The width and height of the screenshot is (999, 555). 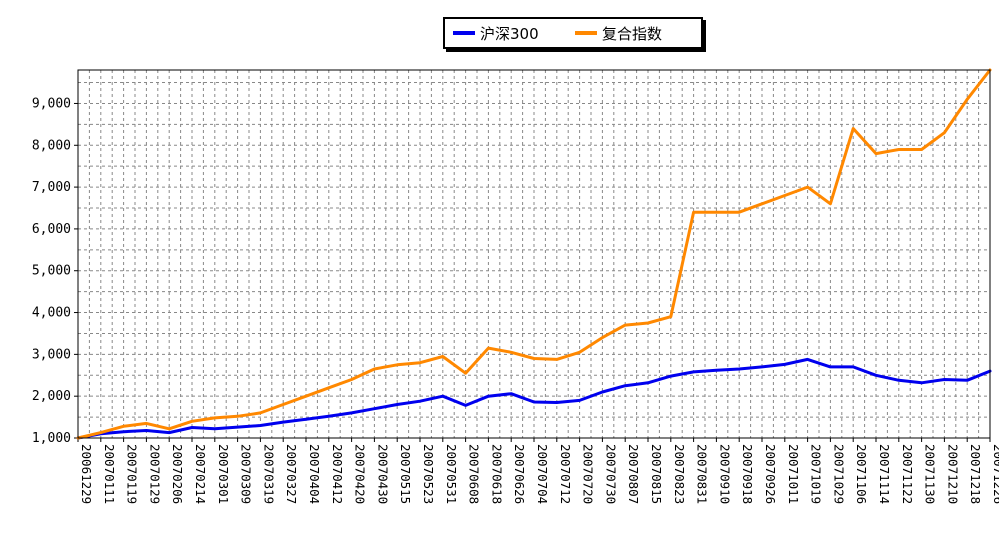 What do you see at coordinates (816, 474) in the screenshot?
I see `x-tick-label: 20071019` at bounding box center [816, 474].